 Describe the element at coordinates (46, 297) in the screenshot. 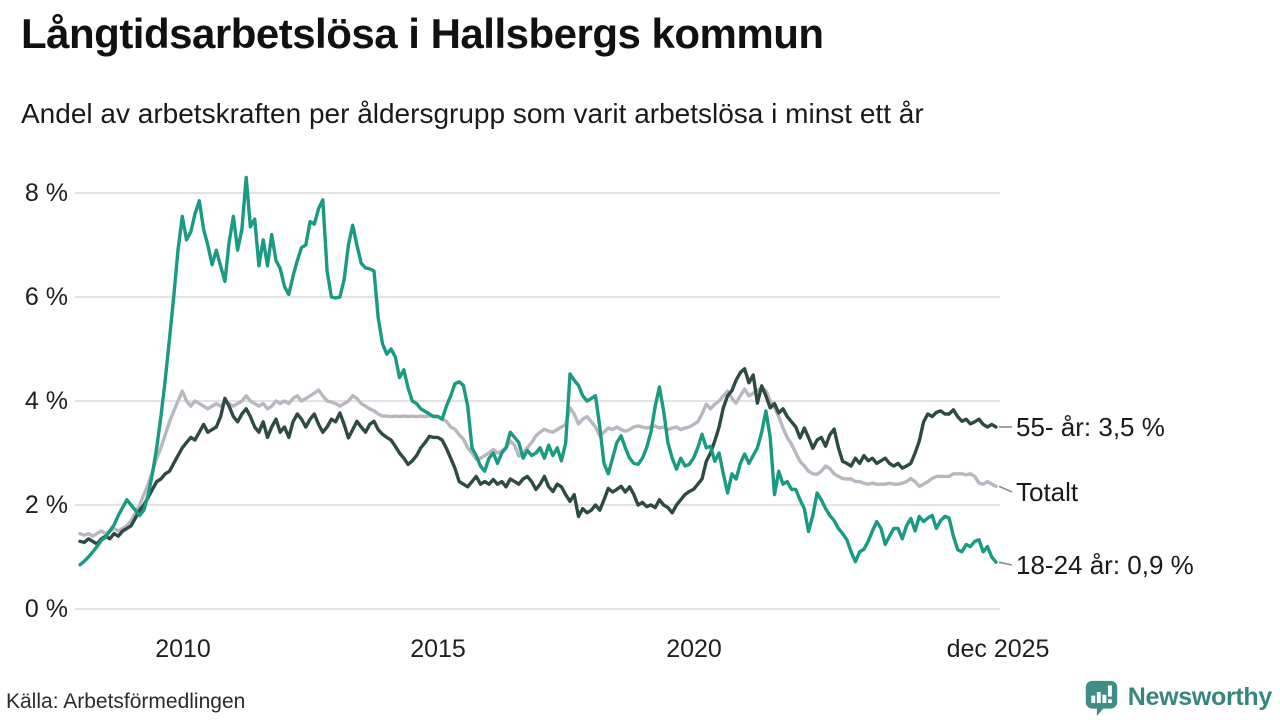

I see `y-tick-label: 6 %` at that location.